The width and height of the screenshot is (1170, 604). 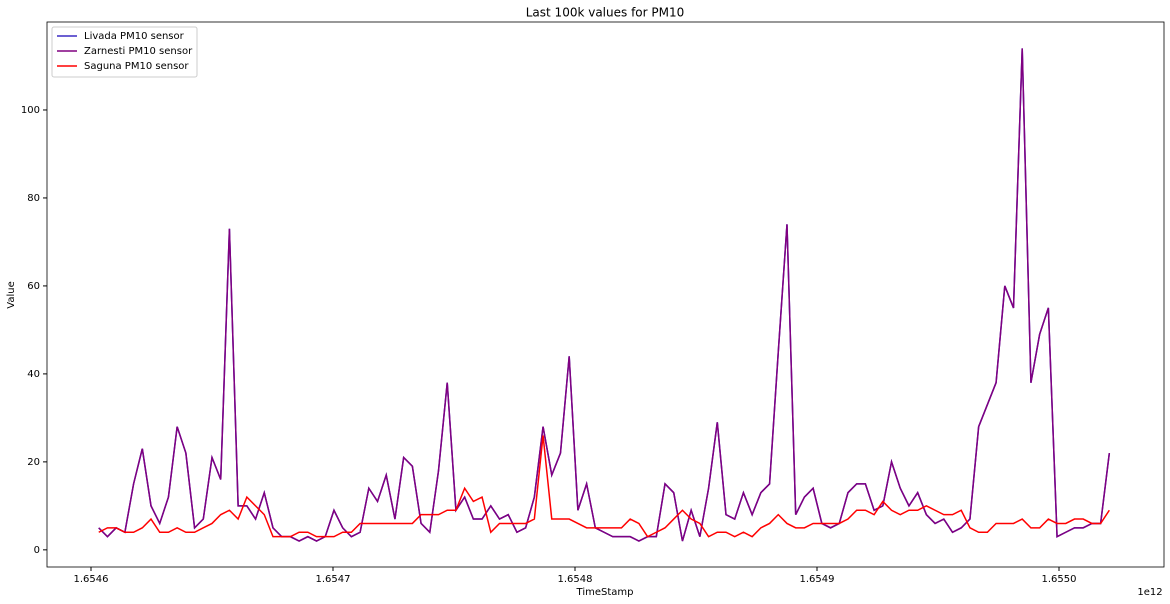 What do you see at coordinates (11, 294) in the screenshot?
I see `y-axis-label: Value` at bounding box center [11, 294].